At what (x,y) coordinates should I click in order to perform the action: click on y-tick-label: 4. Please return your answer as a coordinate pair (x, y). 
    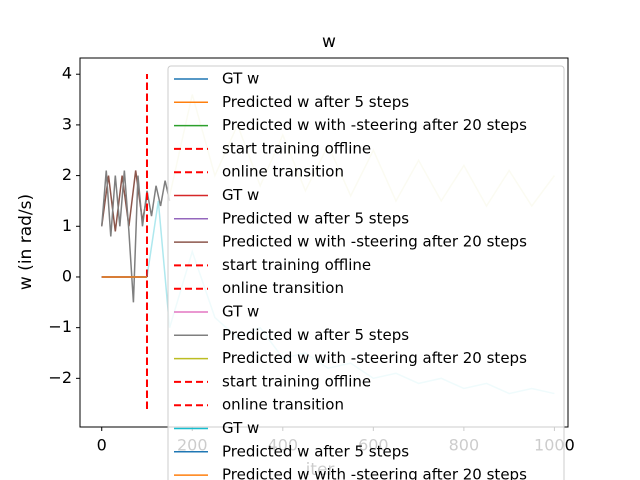
    Looking at the image, I should click on (67, 73).